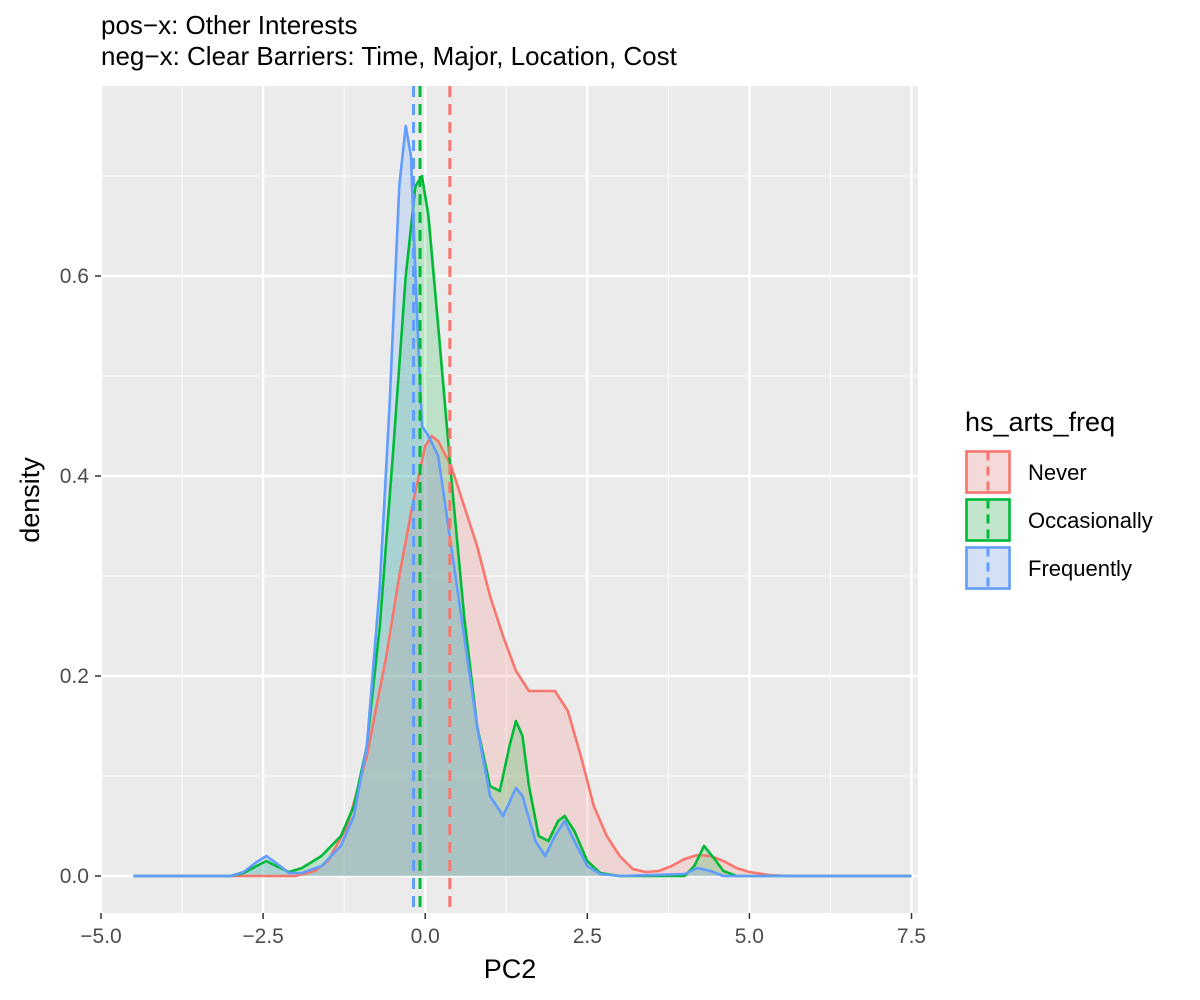  I want to click on y-tick-label: 0.6, so click(74, 276).